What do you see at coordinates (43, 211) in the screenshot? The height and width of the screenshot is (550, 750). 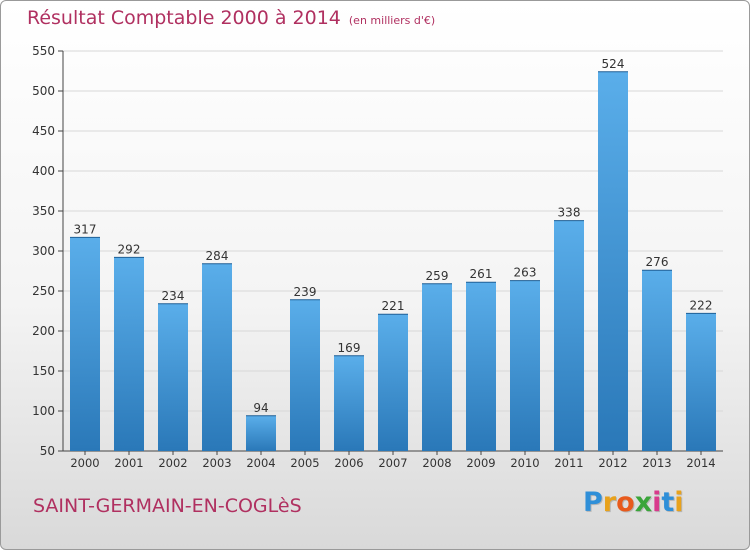 I see `y-tick-label: 350` at bounding box center [43, 211].